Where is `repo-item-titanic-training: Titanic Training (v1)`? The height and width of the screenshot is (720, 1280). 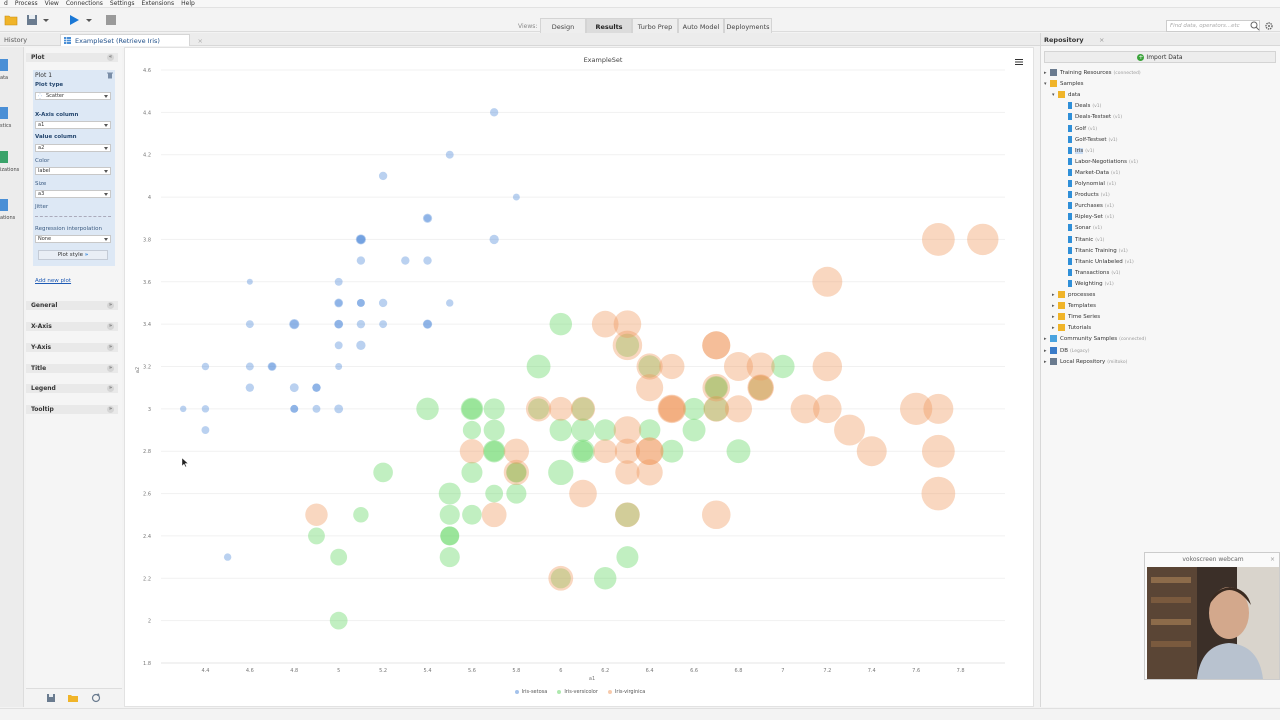 repo-item-titanic-training: Titanic Training (v1) is located at coordinates (1094, 251).